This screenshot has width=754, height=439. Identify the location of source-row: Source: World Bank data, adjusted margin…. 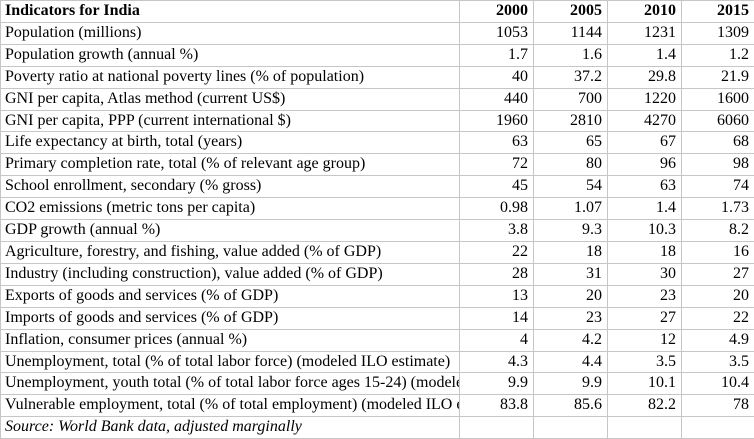
(377, 427).